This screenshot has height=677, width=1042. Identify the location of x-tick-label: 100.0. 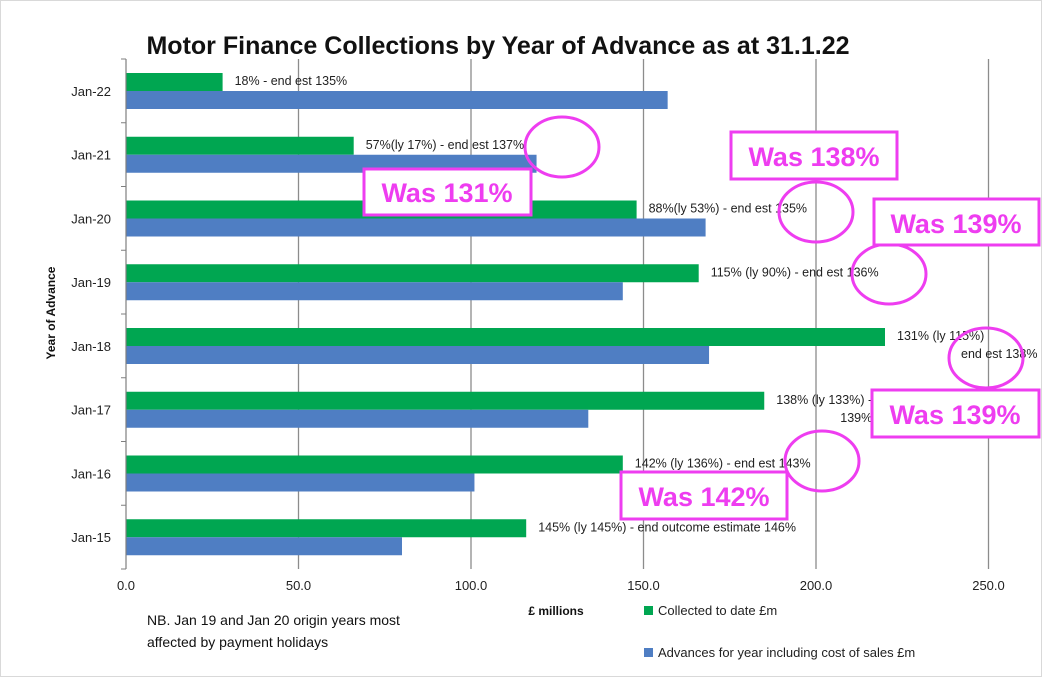
(471, 585).